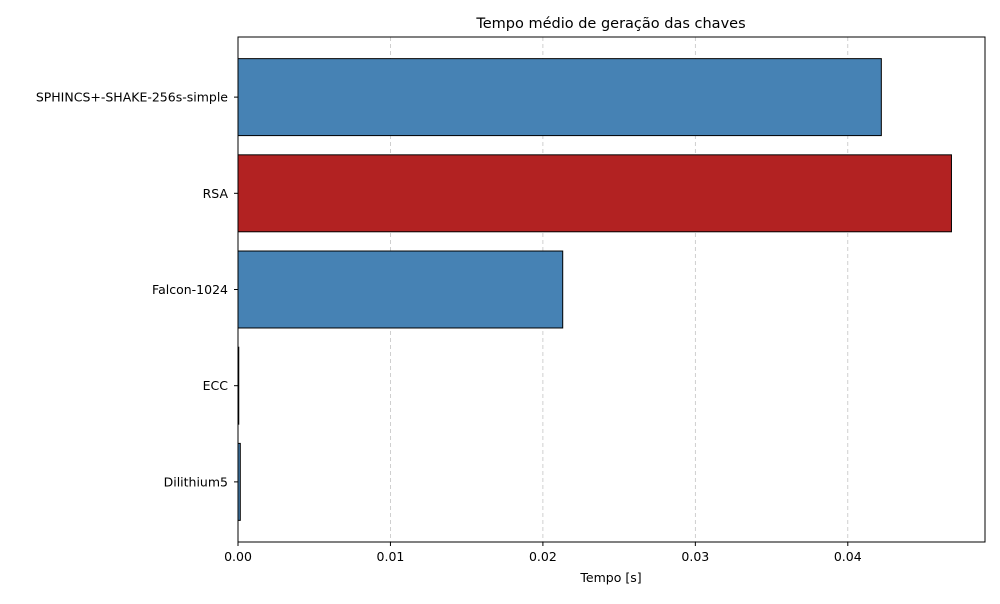 The width and height of the screenshot is (1000, 604). What do you see at coordinates (848, 556) in the screenshot?
I see `x-tick-label: 0.04` at bounding box center [848, 556].